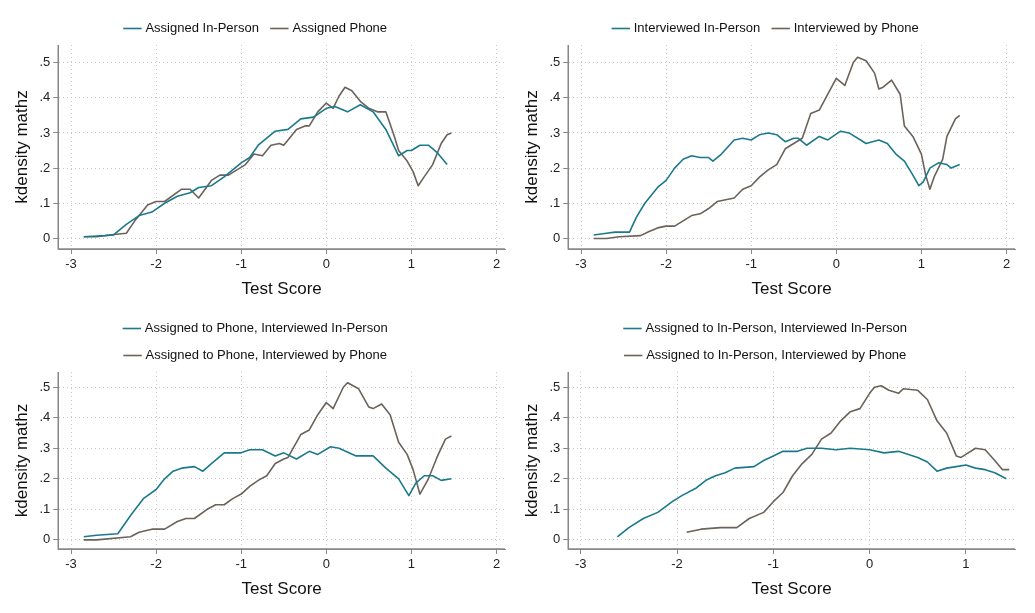  Describe the element at coordinates (776, 355) in the screenshot. I see `legend-label: Assigned to In-Person, Interviewed by Phone` at that location.